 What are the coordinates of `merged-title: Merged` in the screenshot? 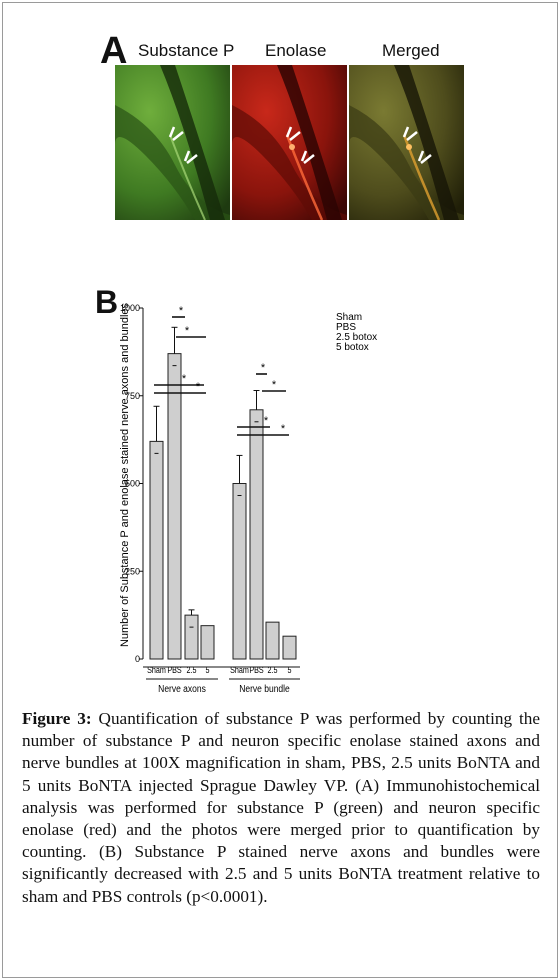 It's located at (411, 50).